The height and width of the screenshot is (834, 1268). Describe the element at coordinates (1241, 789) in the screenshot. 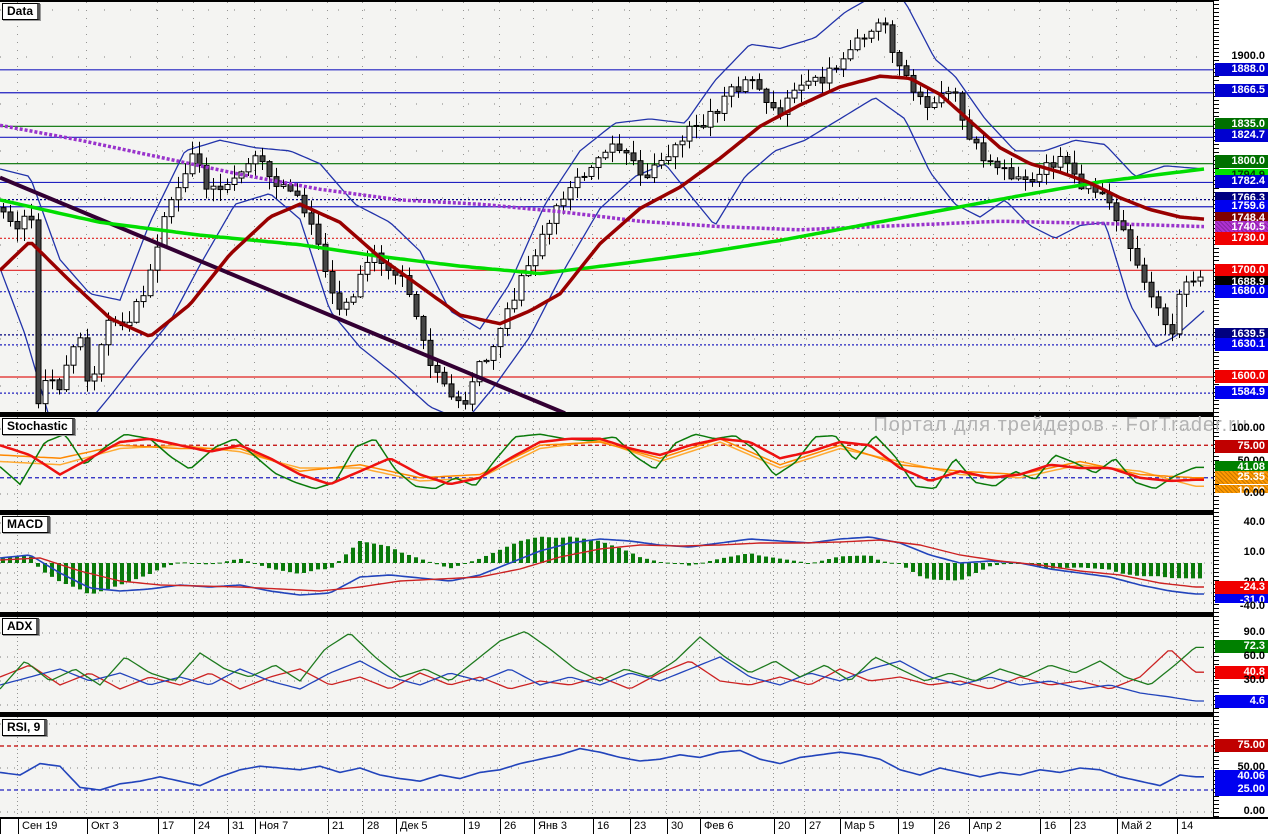

I see `scale-label: 25.00` at that location.